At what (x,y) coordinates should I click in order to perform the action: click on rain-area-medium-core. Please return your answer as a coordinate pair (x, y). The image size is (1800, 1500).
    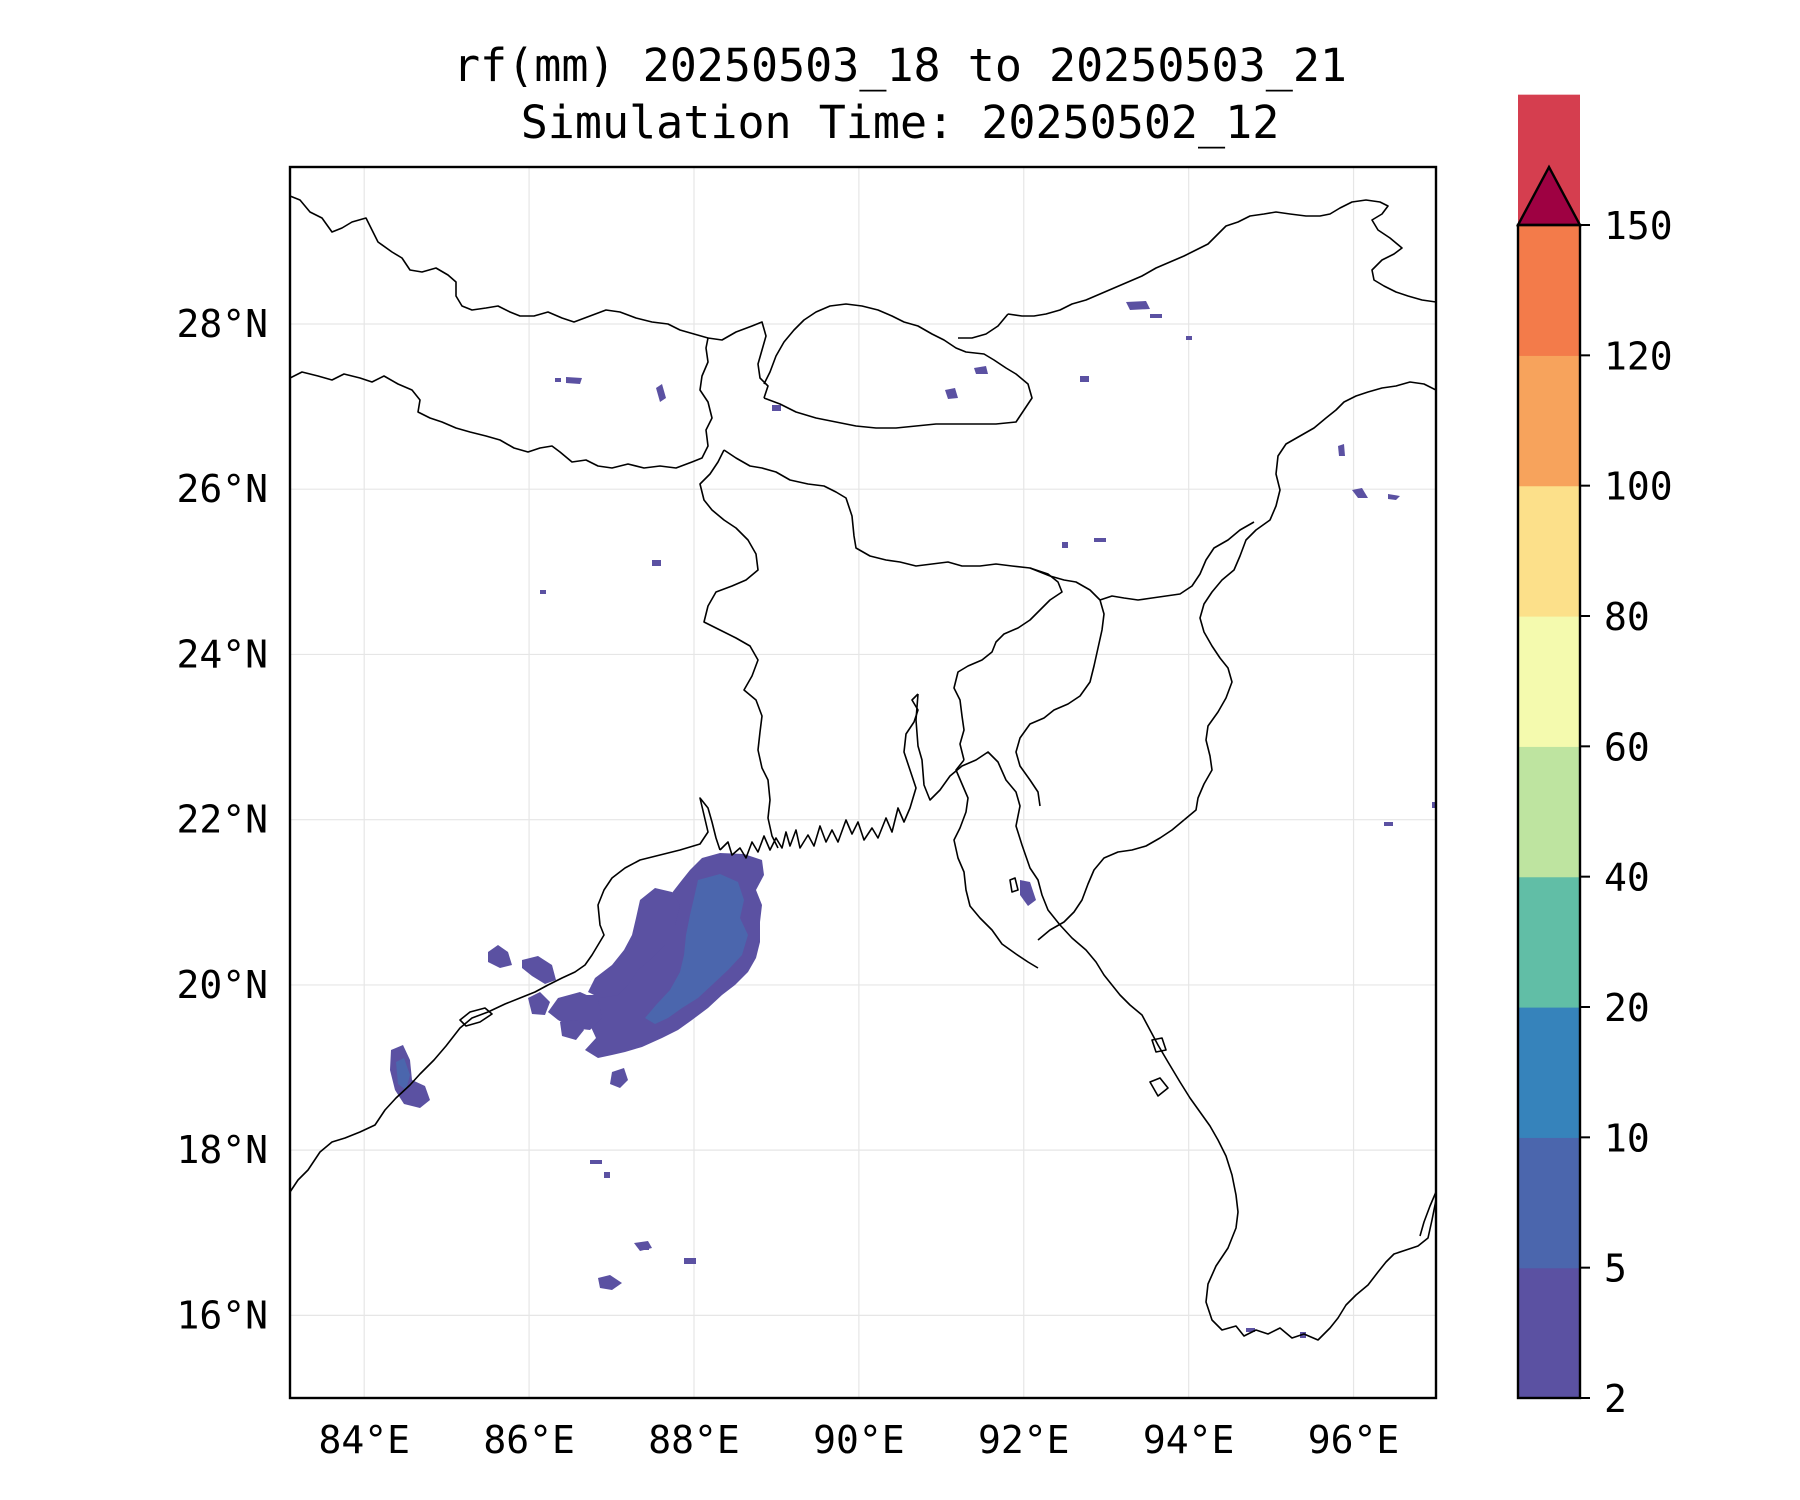
    Looking at the image, I should click on (696, 949).